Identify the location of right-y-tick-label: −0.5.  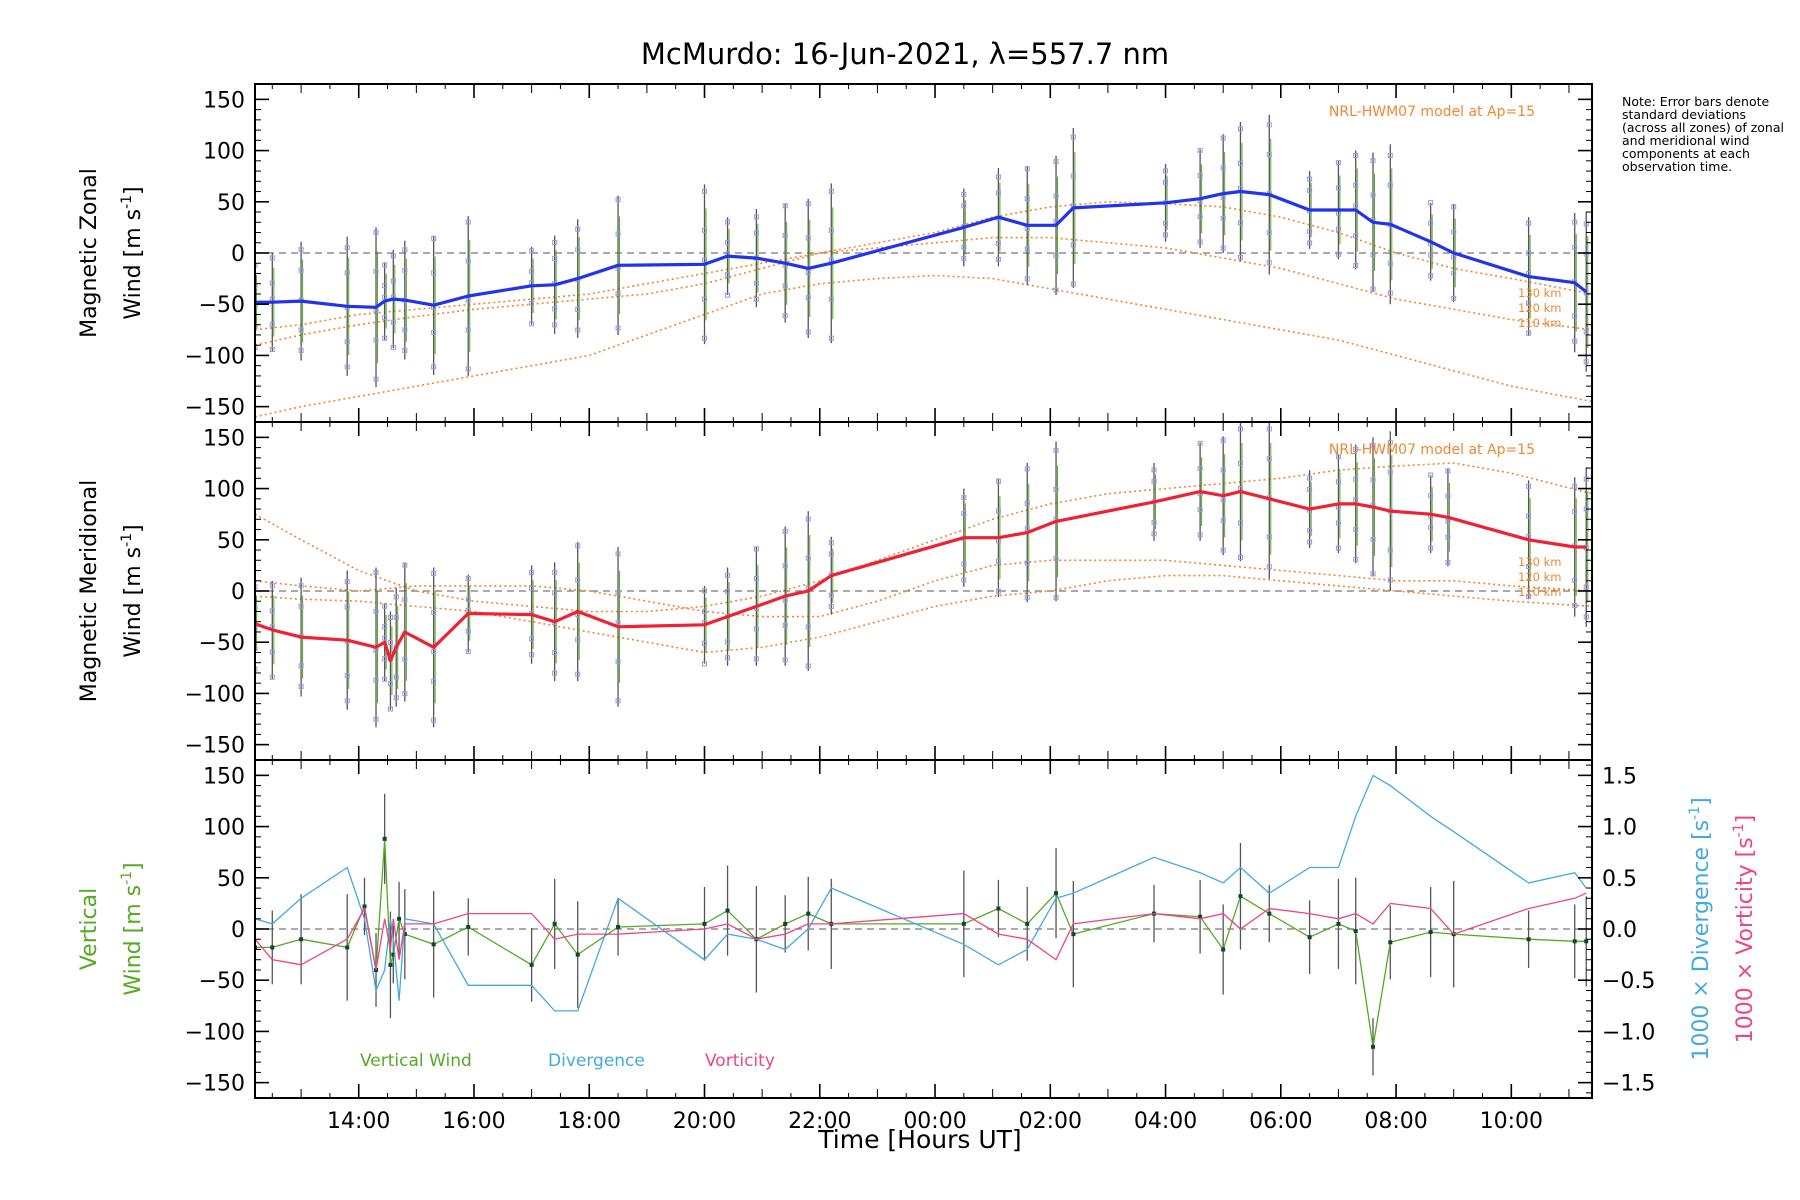
(1628, 981).